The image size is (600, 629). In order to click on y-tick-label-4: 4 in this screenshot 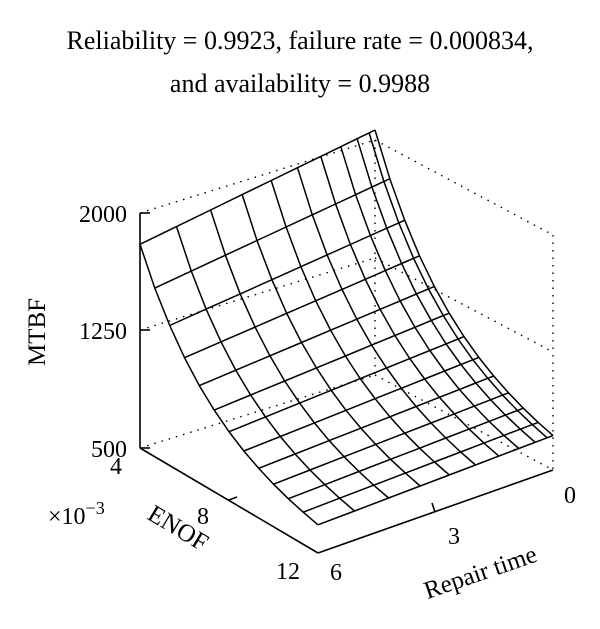, I will do `click(116, 467)`.